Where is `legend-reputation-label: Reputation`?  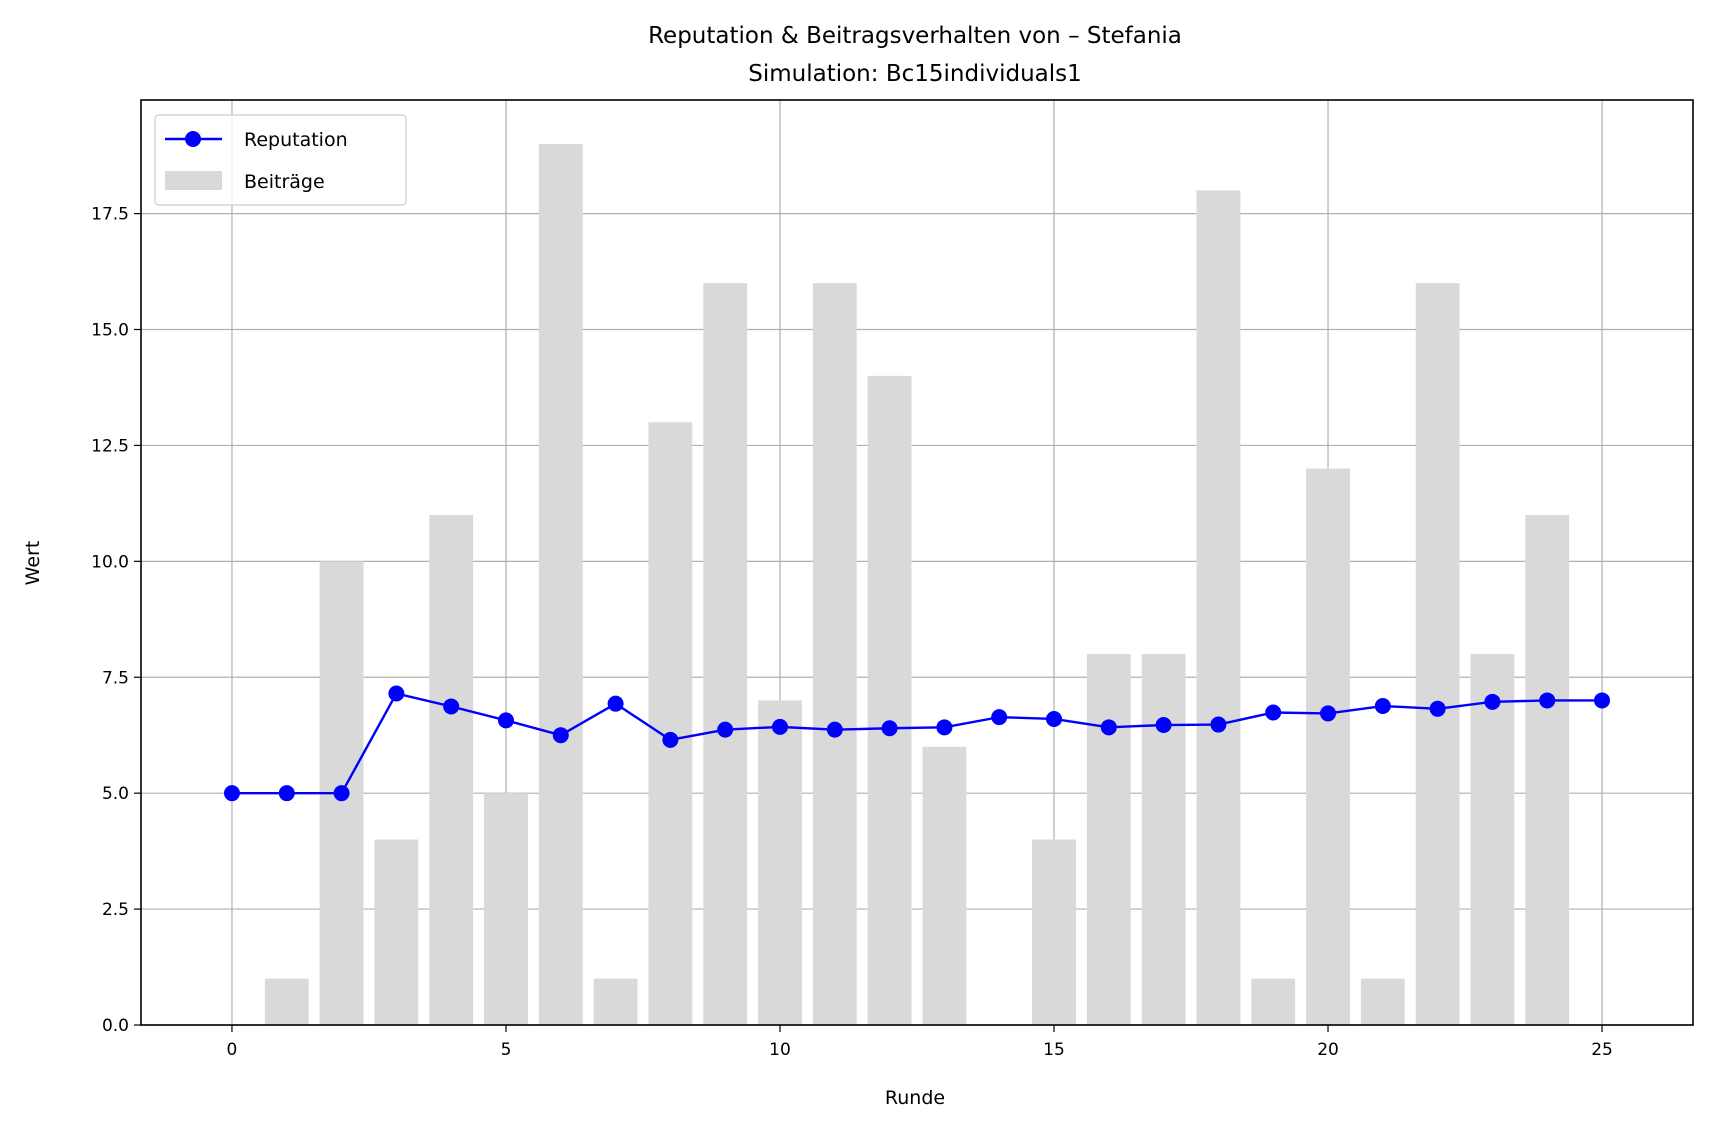 legend-reputation-label: Reputation is located at coordinates (296, 140).